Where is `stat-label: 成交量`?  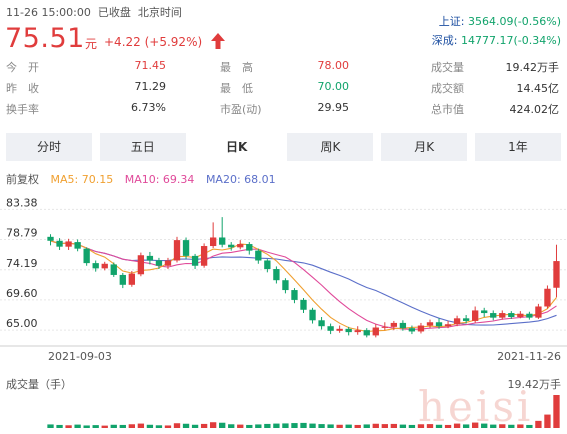
stat-label: 成交量 is located at coordinates (447, 67).